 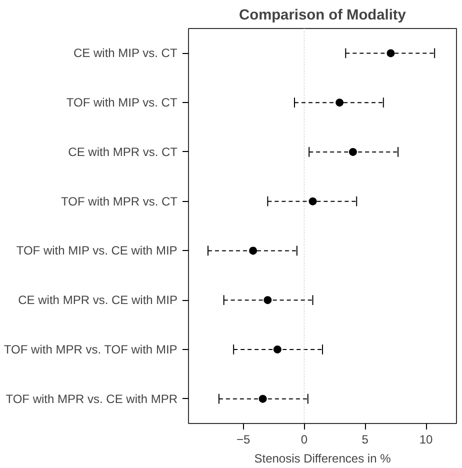 What do you see at coordinates (122, 103) in the screenshot?
I see `y-tick-label: TOF with MIP vs. CT` at bounding box center [122, 103].